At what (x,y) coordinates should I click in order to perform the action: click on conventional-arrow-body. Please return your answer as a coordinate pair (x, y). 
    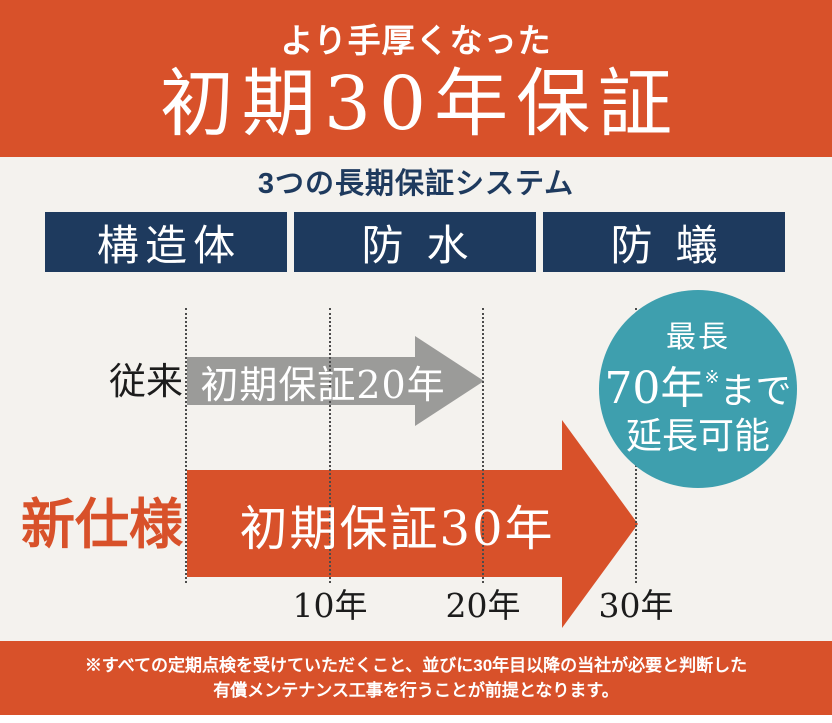
    Looking at the image, I should click on (301, 381).